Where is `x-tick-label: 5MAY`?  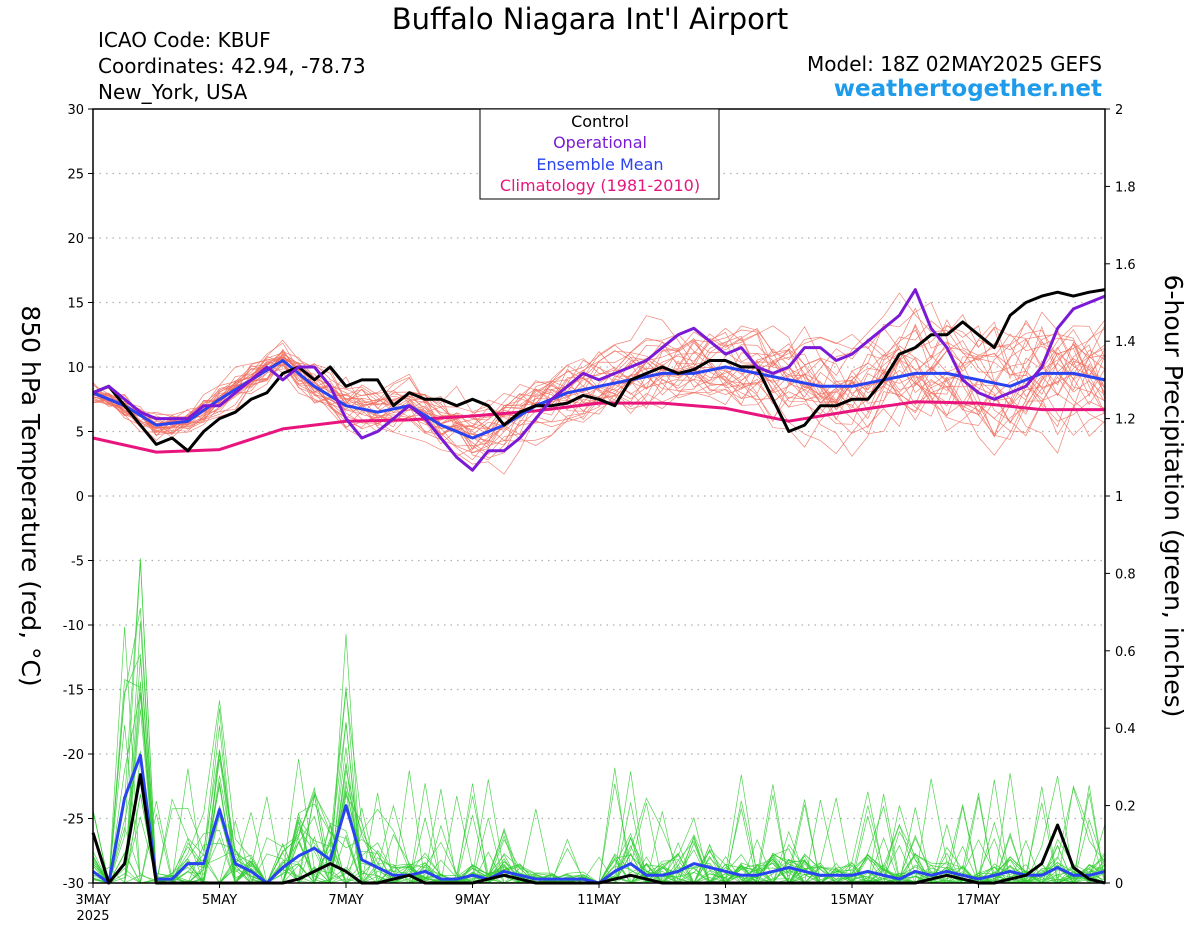 x-tick-label: 5MAY is located at coordinates (219, 900).